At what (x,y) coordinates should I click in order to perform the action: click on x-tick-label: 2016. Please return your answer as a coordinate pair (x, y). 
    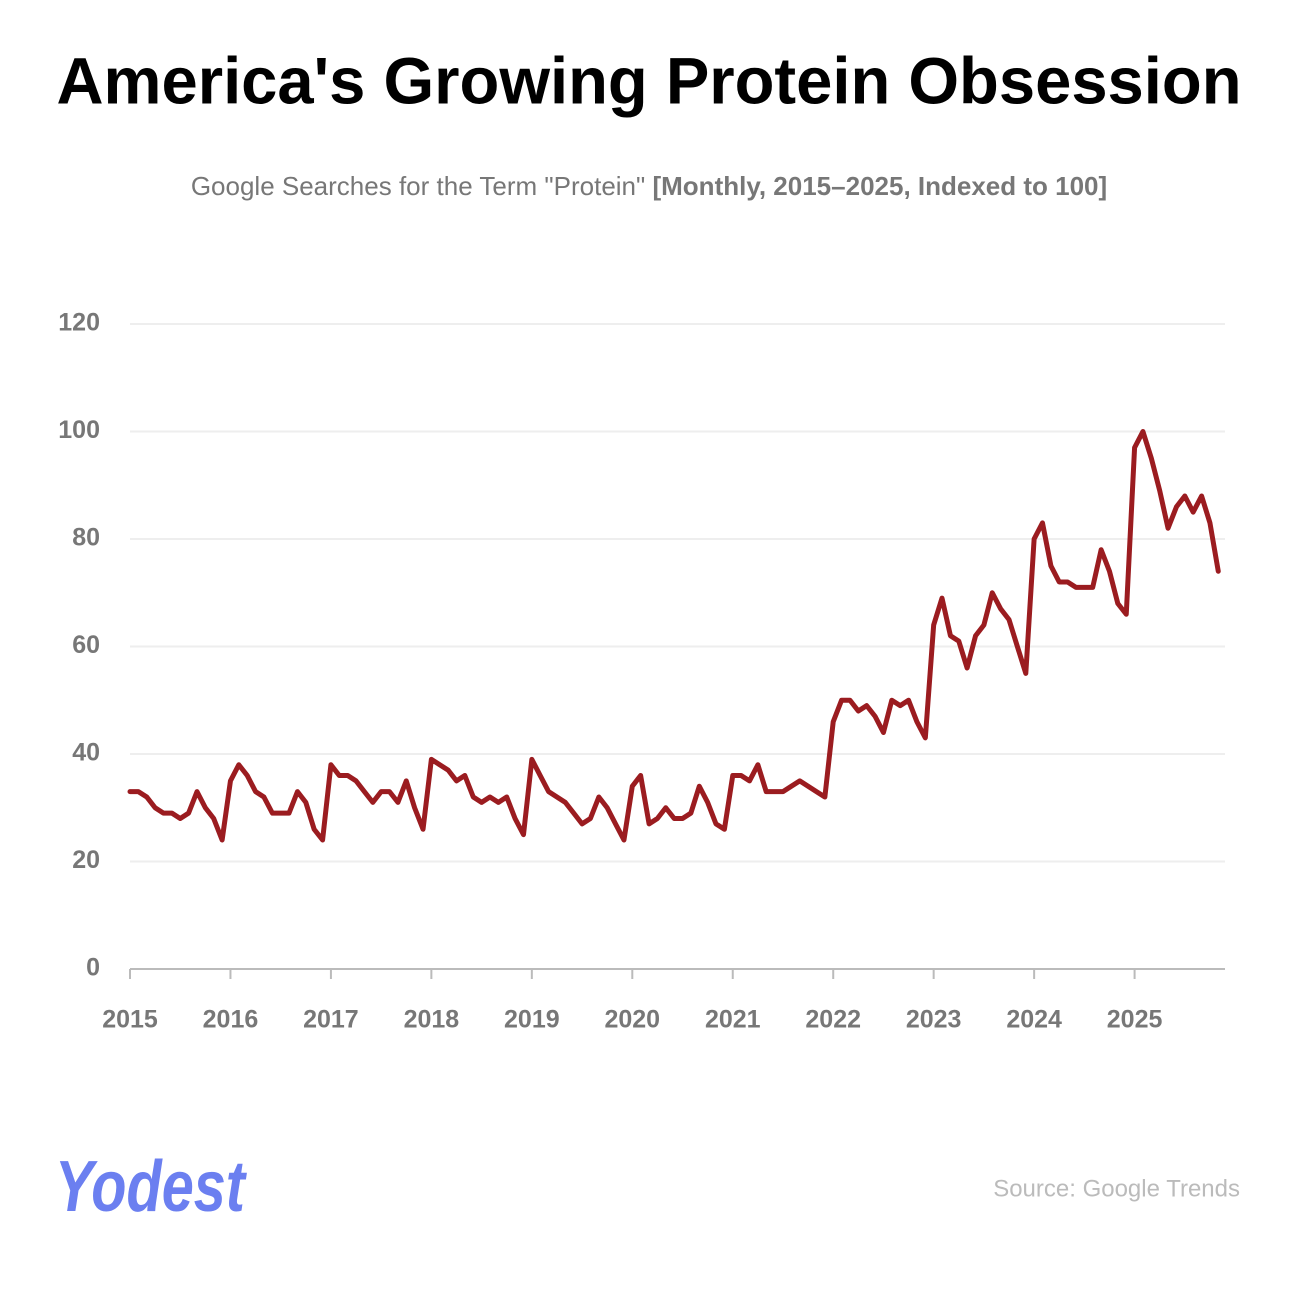
    Looking at the image, I should click on (231, 1020).